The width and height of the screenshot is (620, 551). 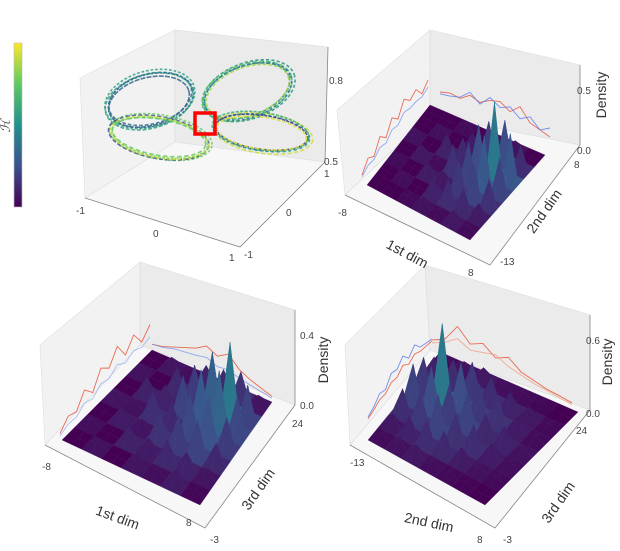 What do you see at coordinates (18, 125) in the screenshot?
I see `colorbar-gradient` at bounding box center [18, 125].